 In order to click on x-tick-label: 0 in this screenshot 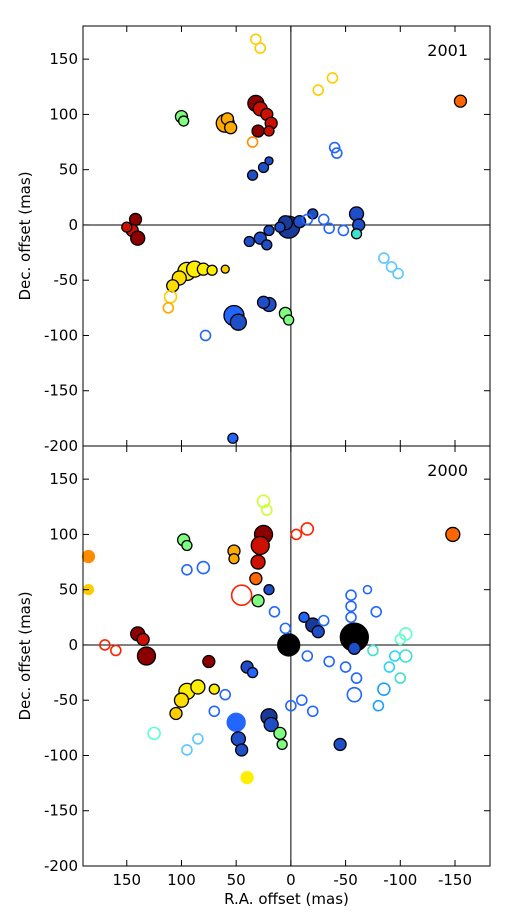, I will do `click(291, 880)`.